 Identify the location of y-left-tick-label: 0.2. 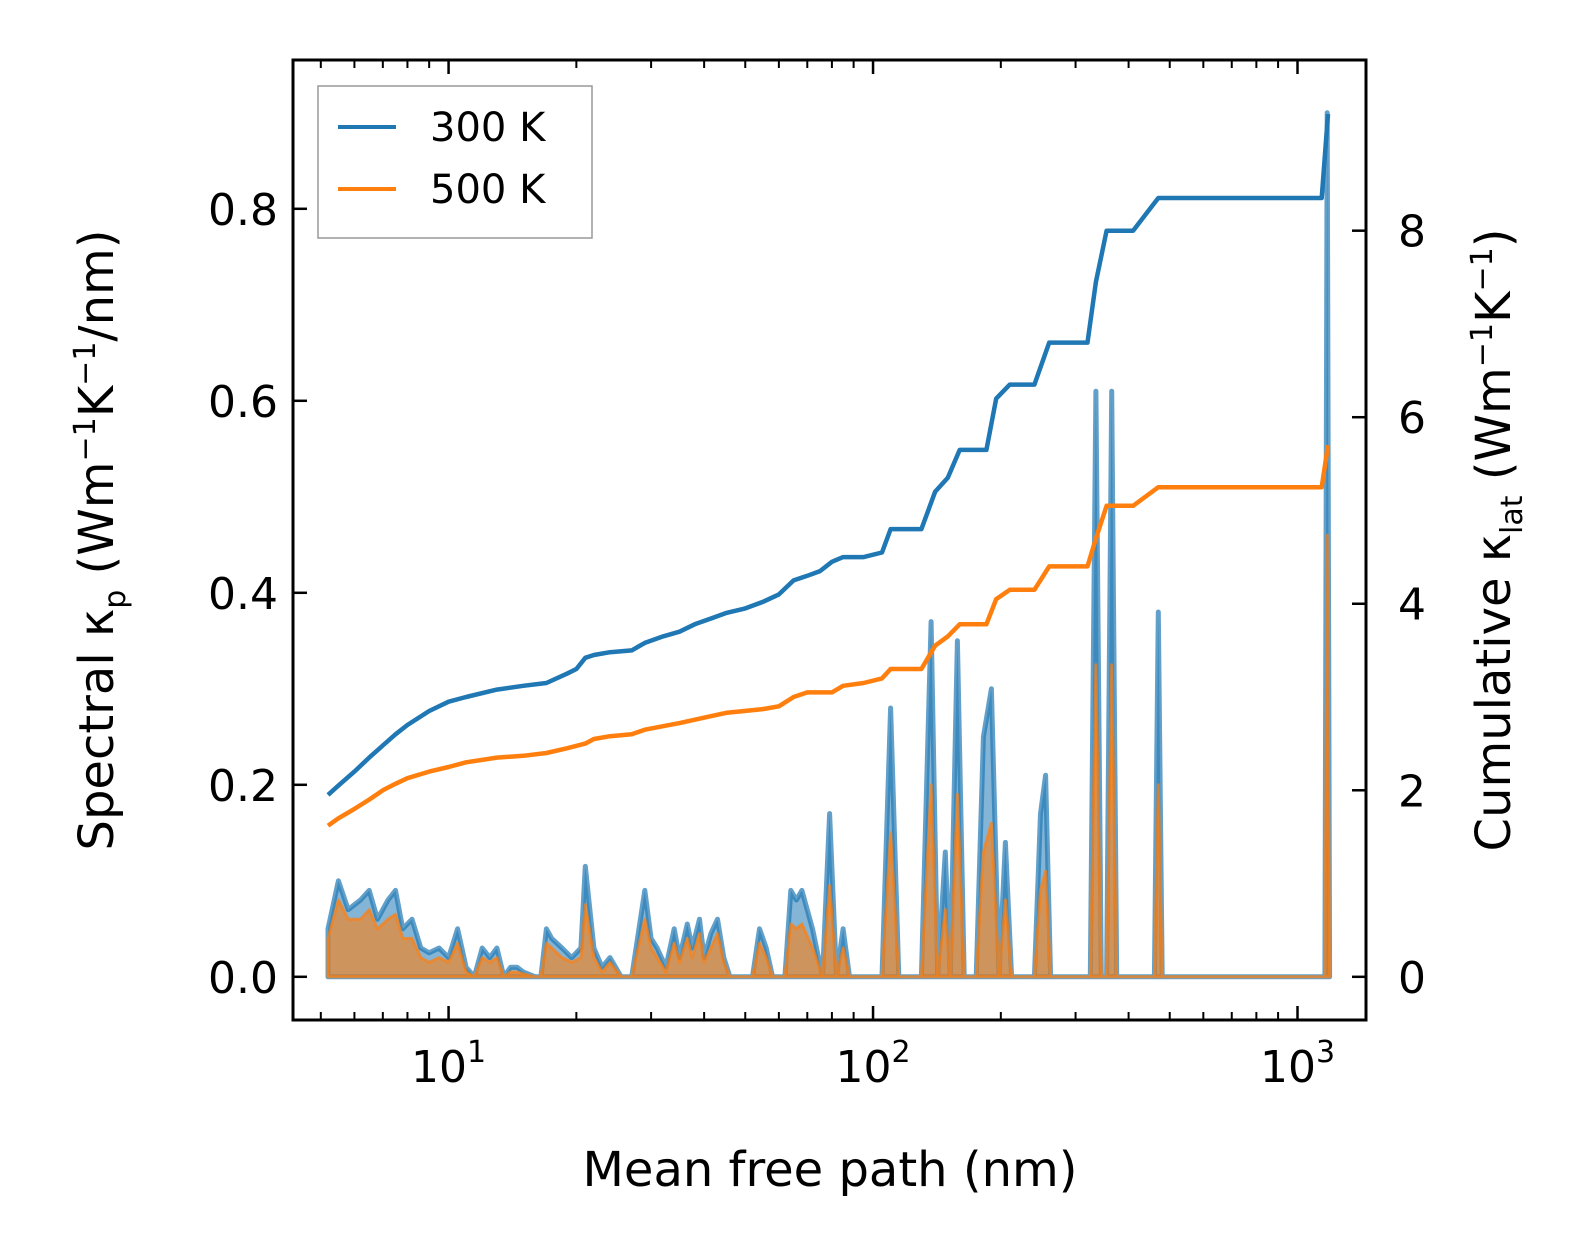
(243, 786).